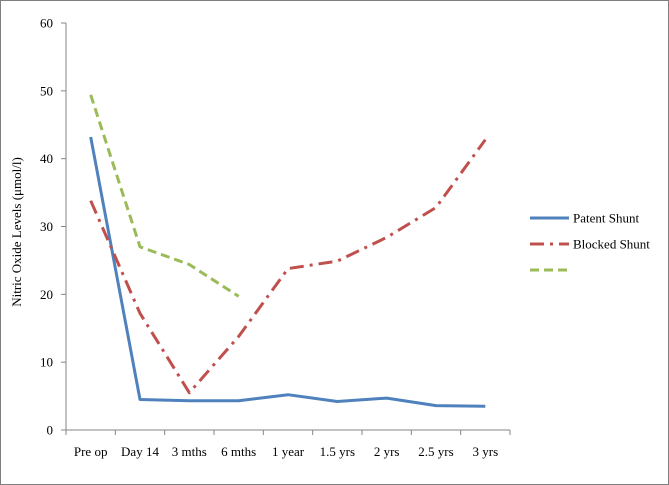 This screenshot has width=669, height=485. Describe the element at coordinates (46, 23) in the screenshot. I see `y-tick-label: 60` at that location.